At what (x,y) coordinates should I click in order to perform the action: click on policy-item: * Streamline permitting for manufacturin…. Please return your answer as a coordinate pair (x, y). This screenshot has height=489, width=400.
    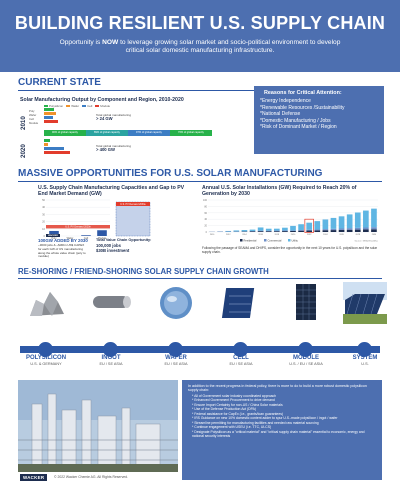
    Looking at the image, I should click on (255, 422).